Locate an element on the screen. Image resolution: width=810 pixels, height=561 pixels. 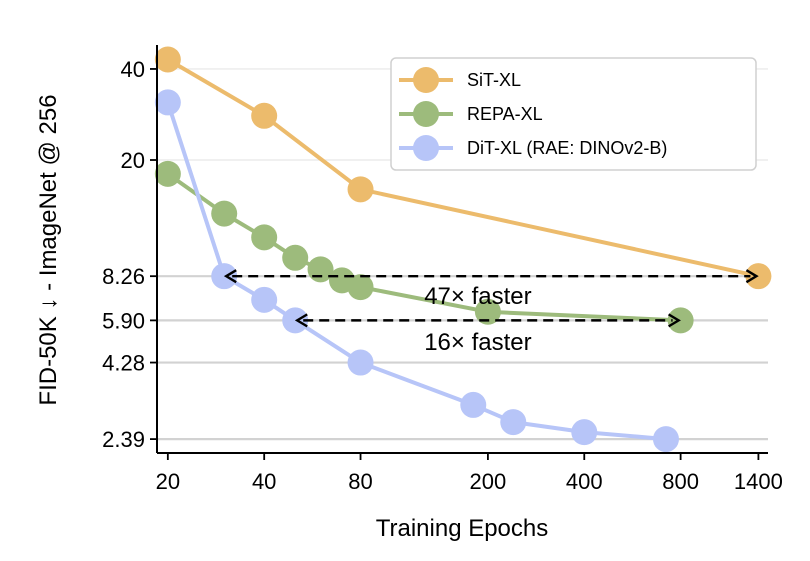
x-tick-label: 400 is located at coordinates (584, 481).